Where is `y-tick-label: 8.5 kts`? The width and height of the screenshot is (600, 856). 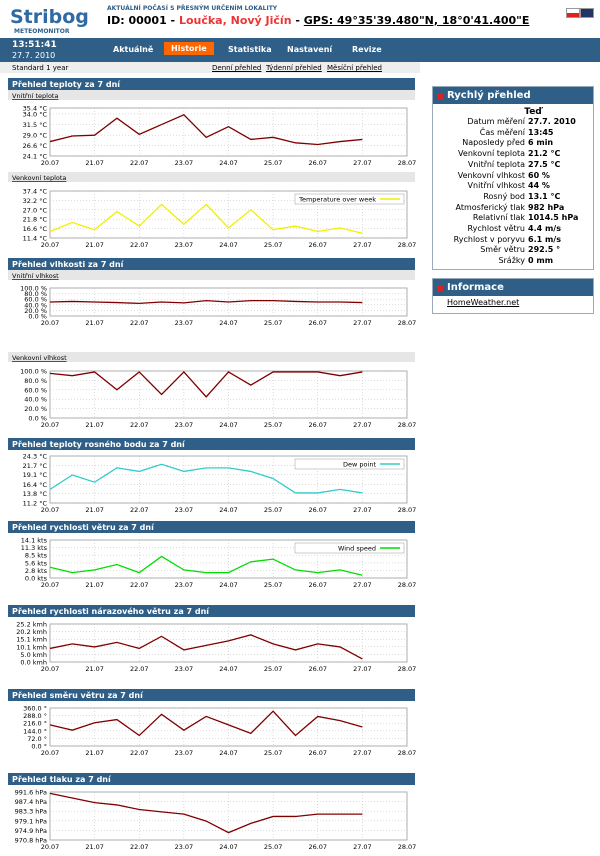
y-tick-label: 8.5 kts is located at coordinates (36, 556).